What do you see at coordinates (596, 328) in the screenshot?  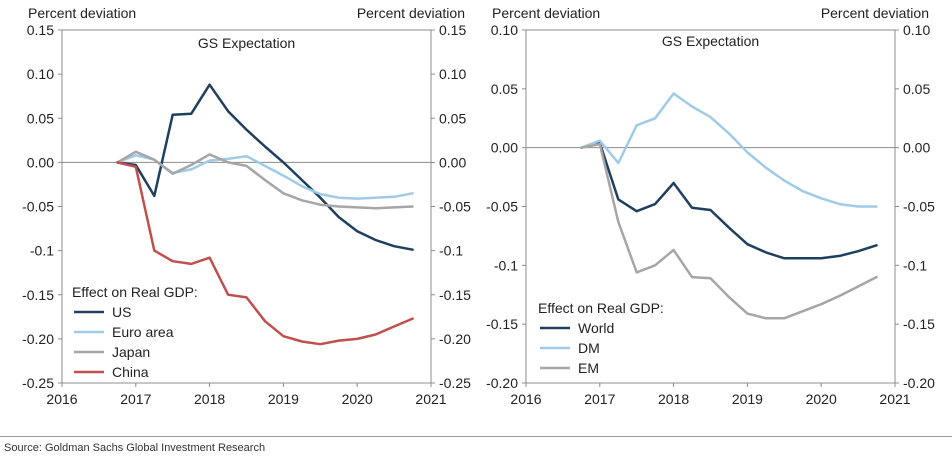 I see `legend-label: World` at bounding box center [596, 328].